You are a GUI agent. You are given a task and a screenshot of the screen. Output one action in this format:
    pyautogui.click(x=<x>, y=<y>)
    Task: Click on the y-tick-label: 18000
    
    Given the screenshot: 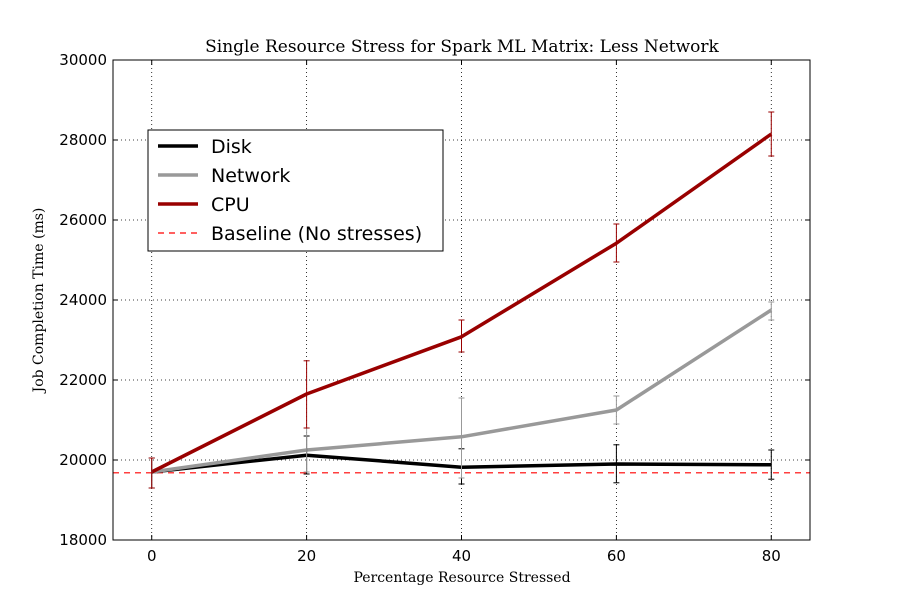 What is the action you would take?
    pyautogui.click(x=83, y=540)
    